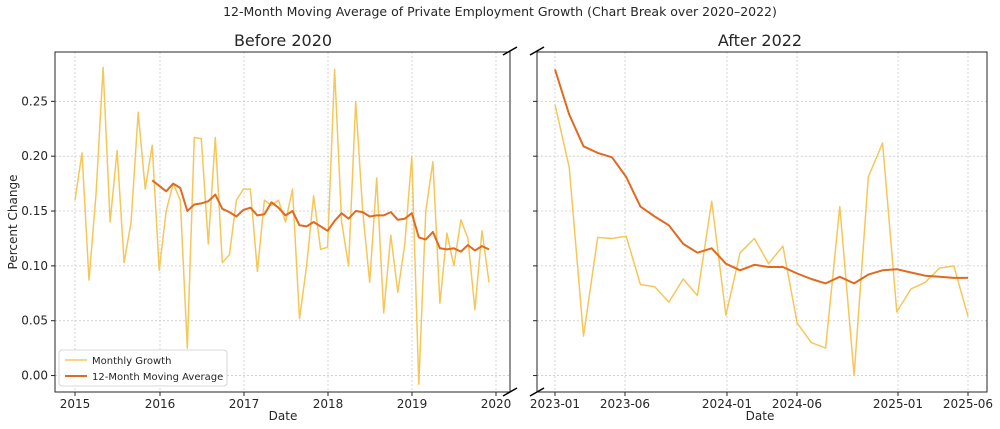 Image resolution: width=1000 pixels, height=429 pixels. I want to click on break-mark-top-right, so click(537, 51).